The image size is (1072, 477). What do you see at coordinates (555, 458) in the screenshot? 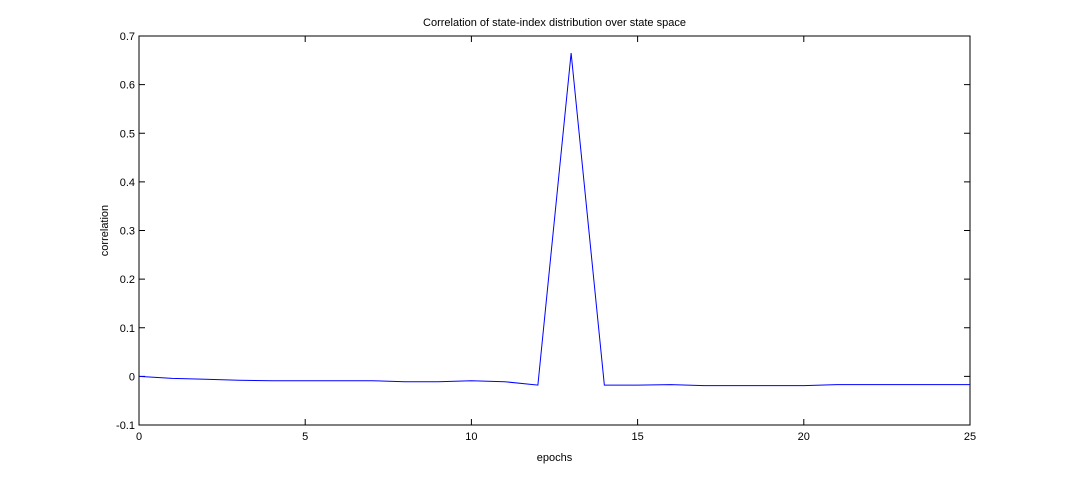
I see `x-axis-label: epochs` at bounding box center [555, 458].